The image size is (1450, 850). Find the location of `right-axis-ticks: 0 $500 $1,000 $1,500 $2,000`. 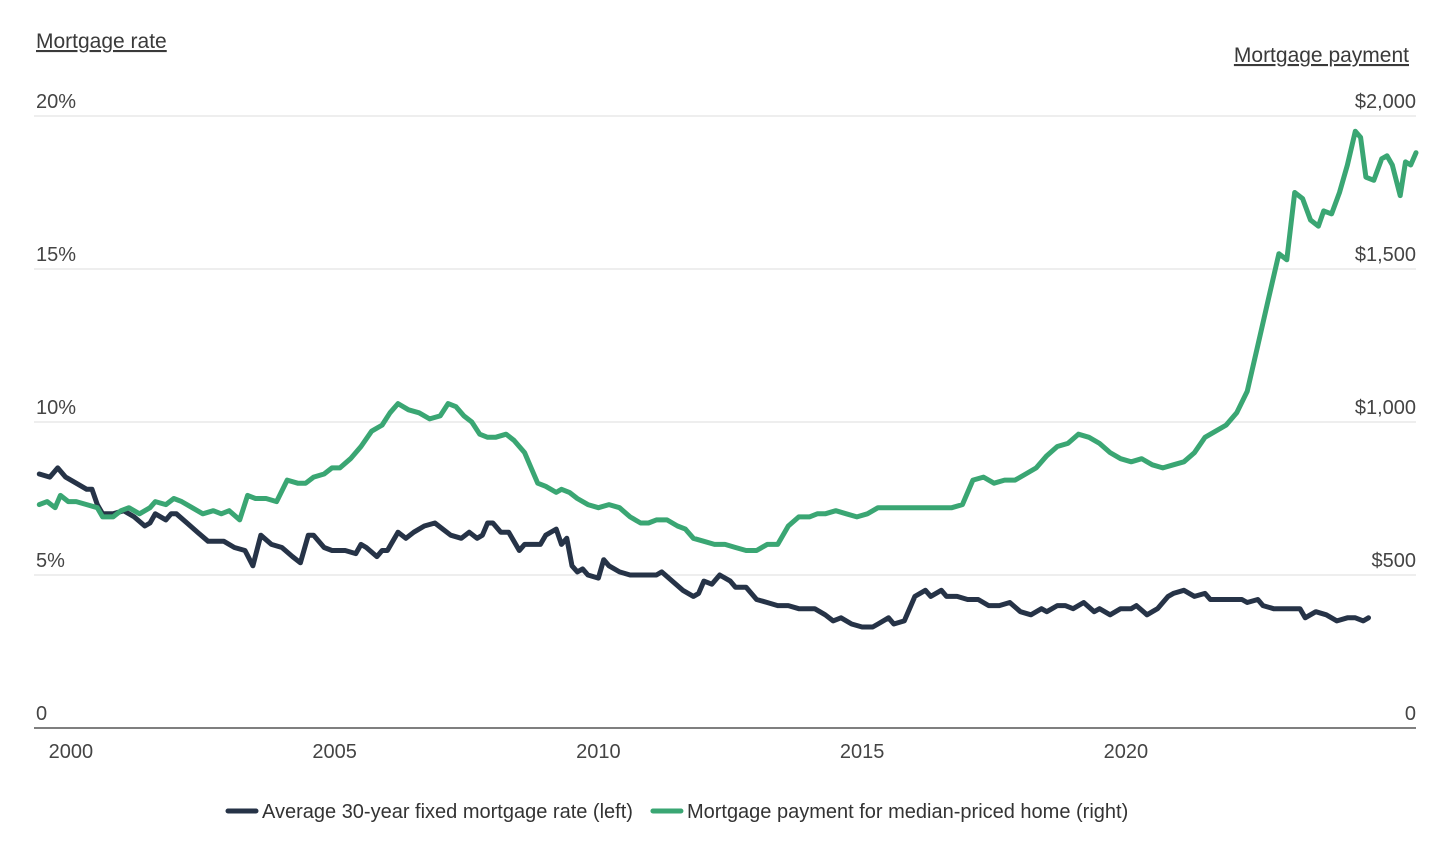

right-axis-ticks: 0 $500 $1,000 $1,500 $2,000 is located at coordinates (1385, 408).